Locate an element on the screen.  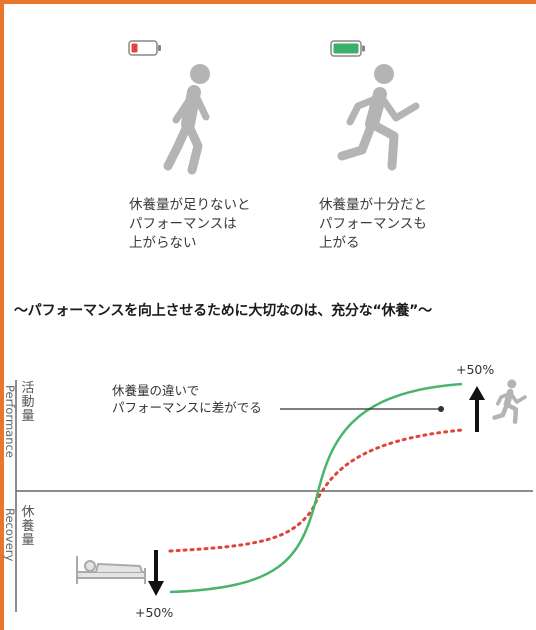
walking-person-icon is located at coordinates (186, 119).